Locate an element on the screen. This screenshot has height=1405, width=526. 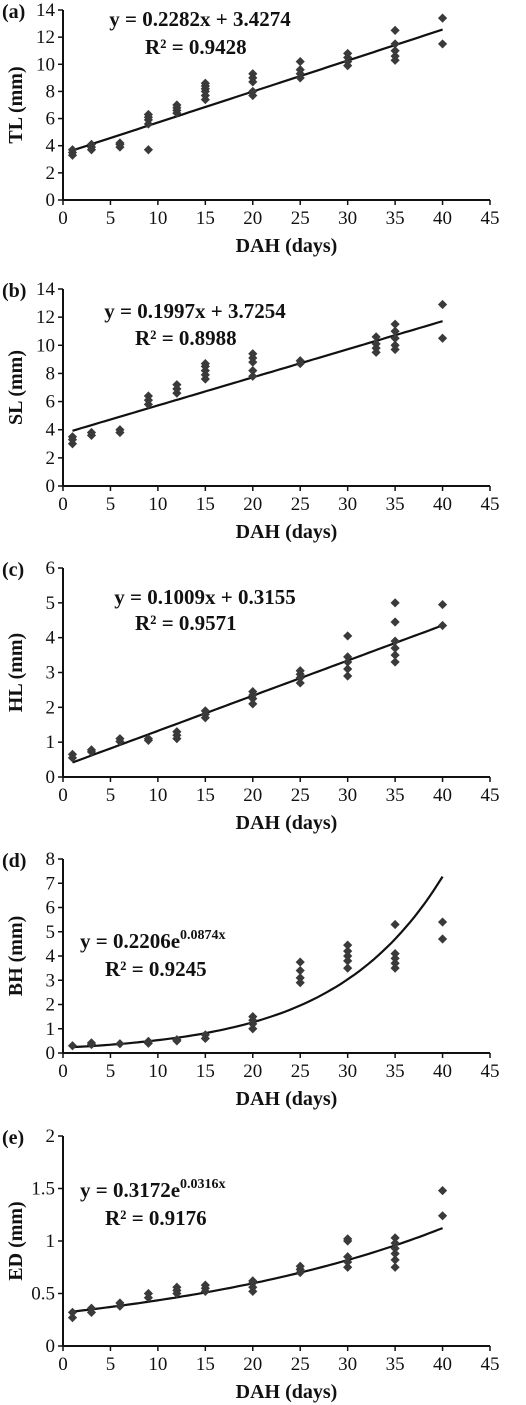
y-axis-title: ED (mm) is located at coordinates (16, 1240).